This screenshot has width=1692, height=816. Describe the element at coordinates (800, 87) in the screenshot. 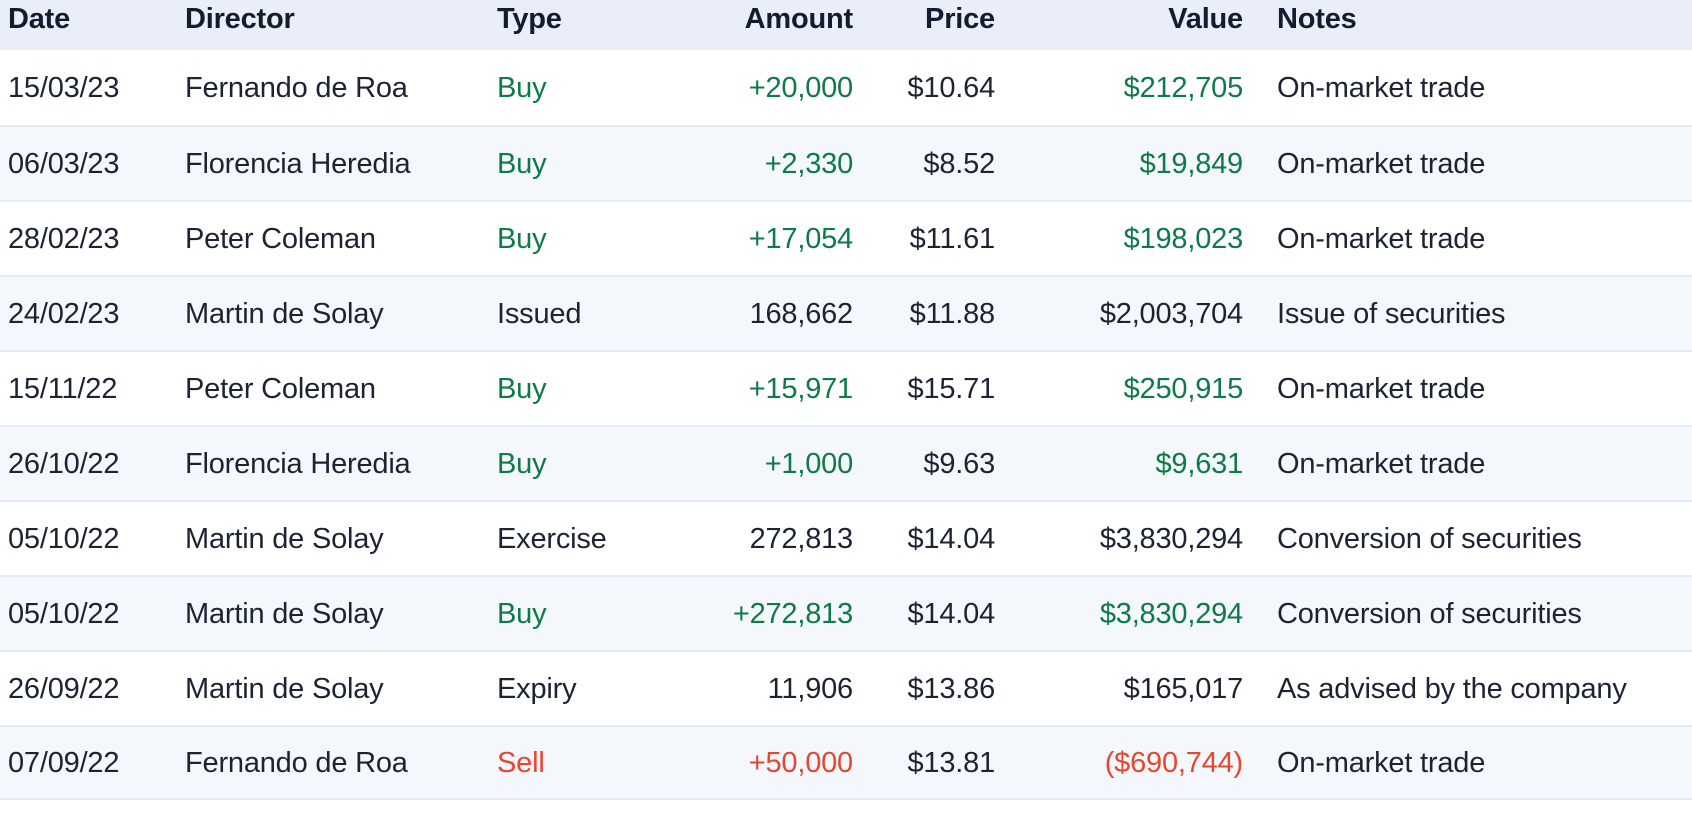

I see `cell-amount: +20,000` at that location.